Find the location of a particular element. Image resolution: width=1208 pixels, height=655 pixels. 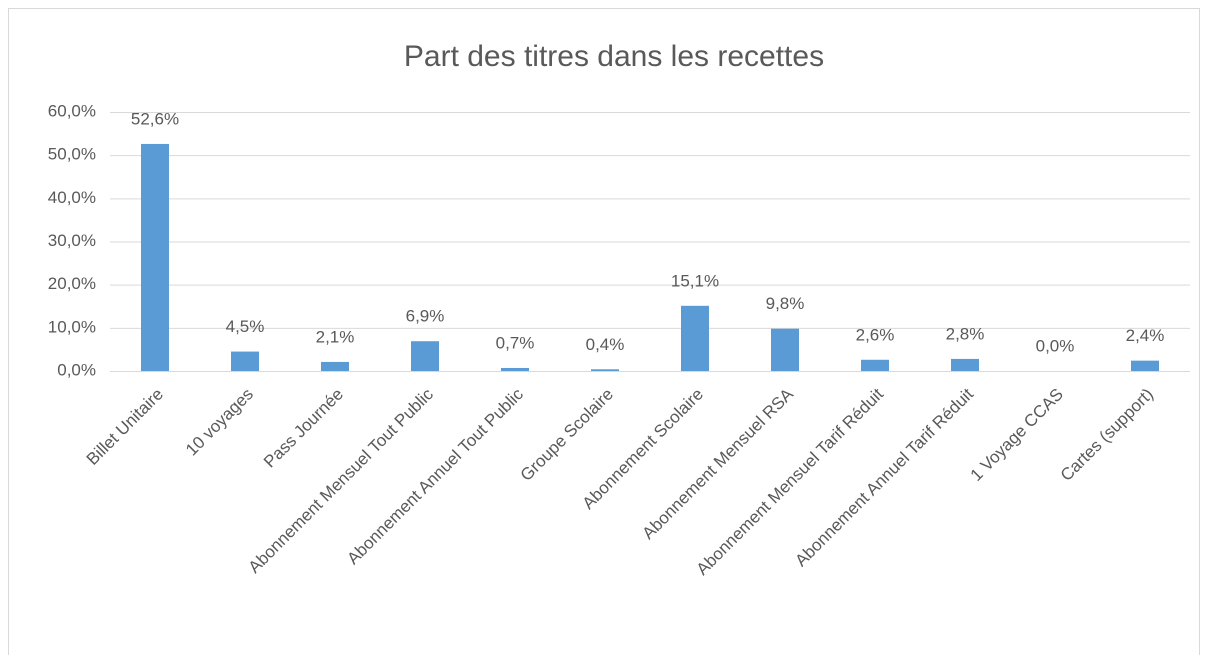

y-tick-label: 20,0% is located at coordinates (72, 283).